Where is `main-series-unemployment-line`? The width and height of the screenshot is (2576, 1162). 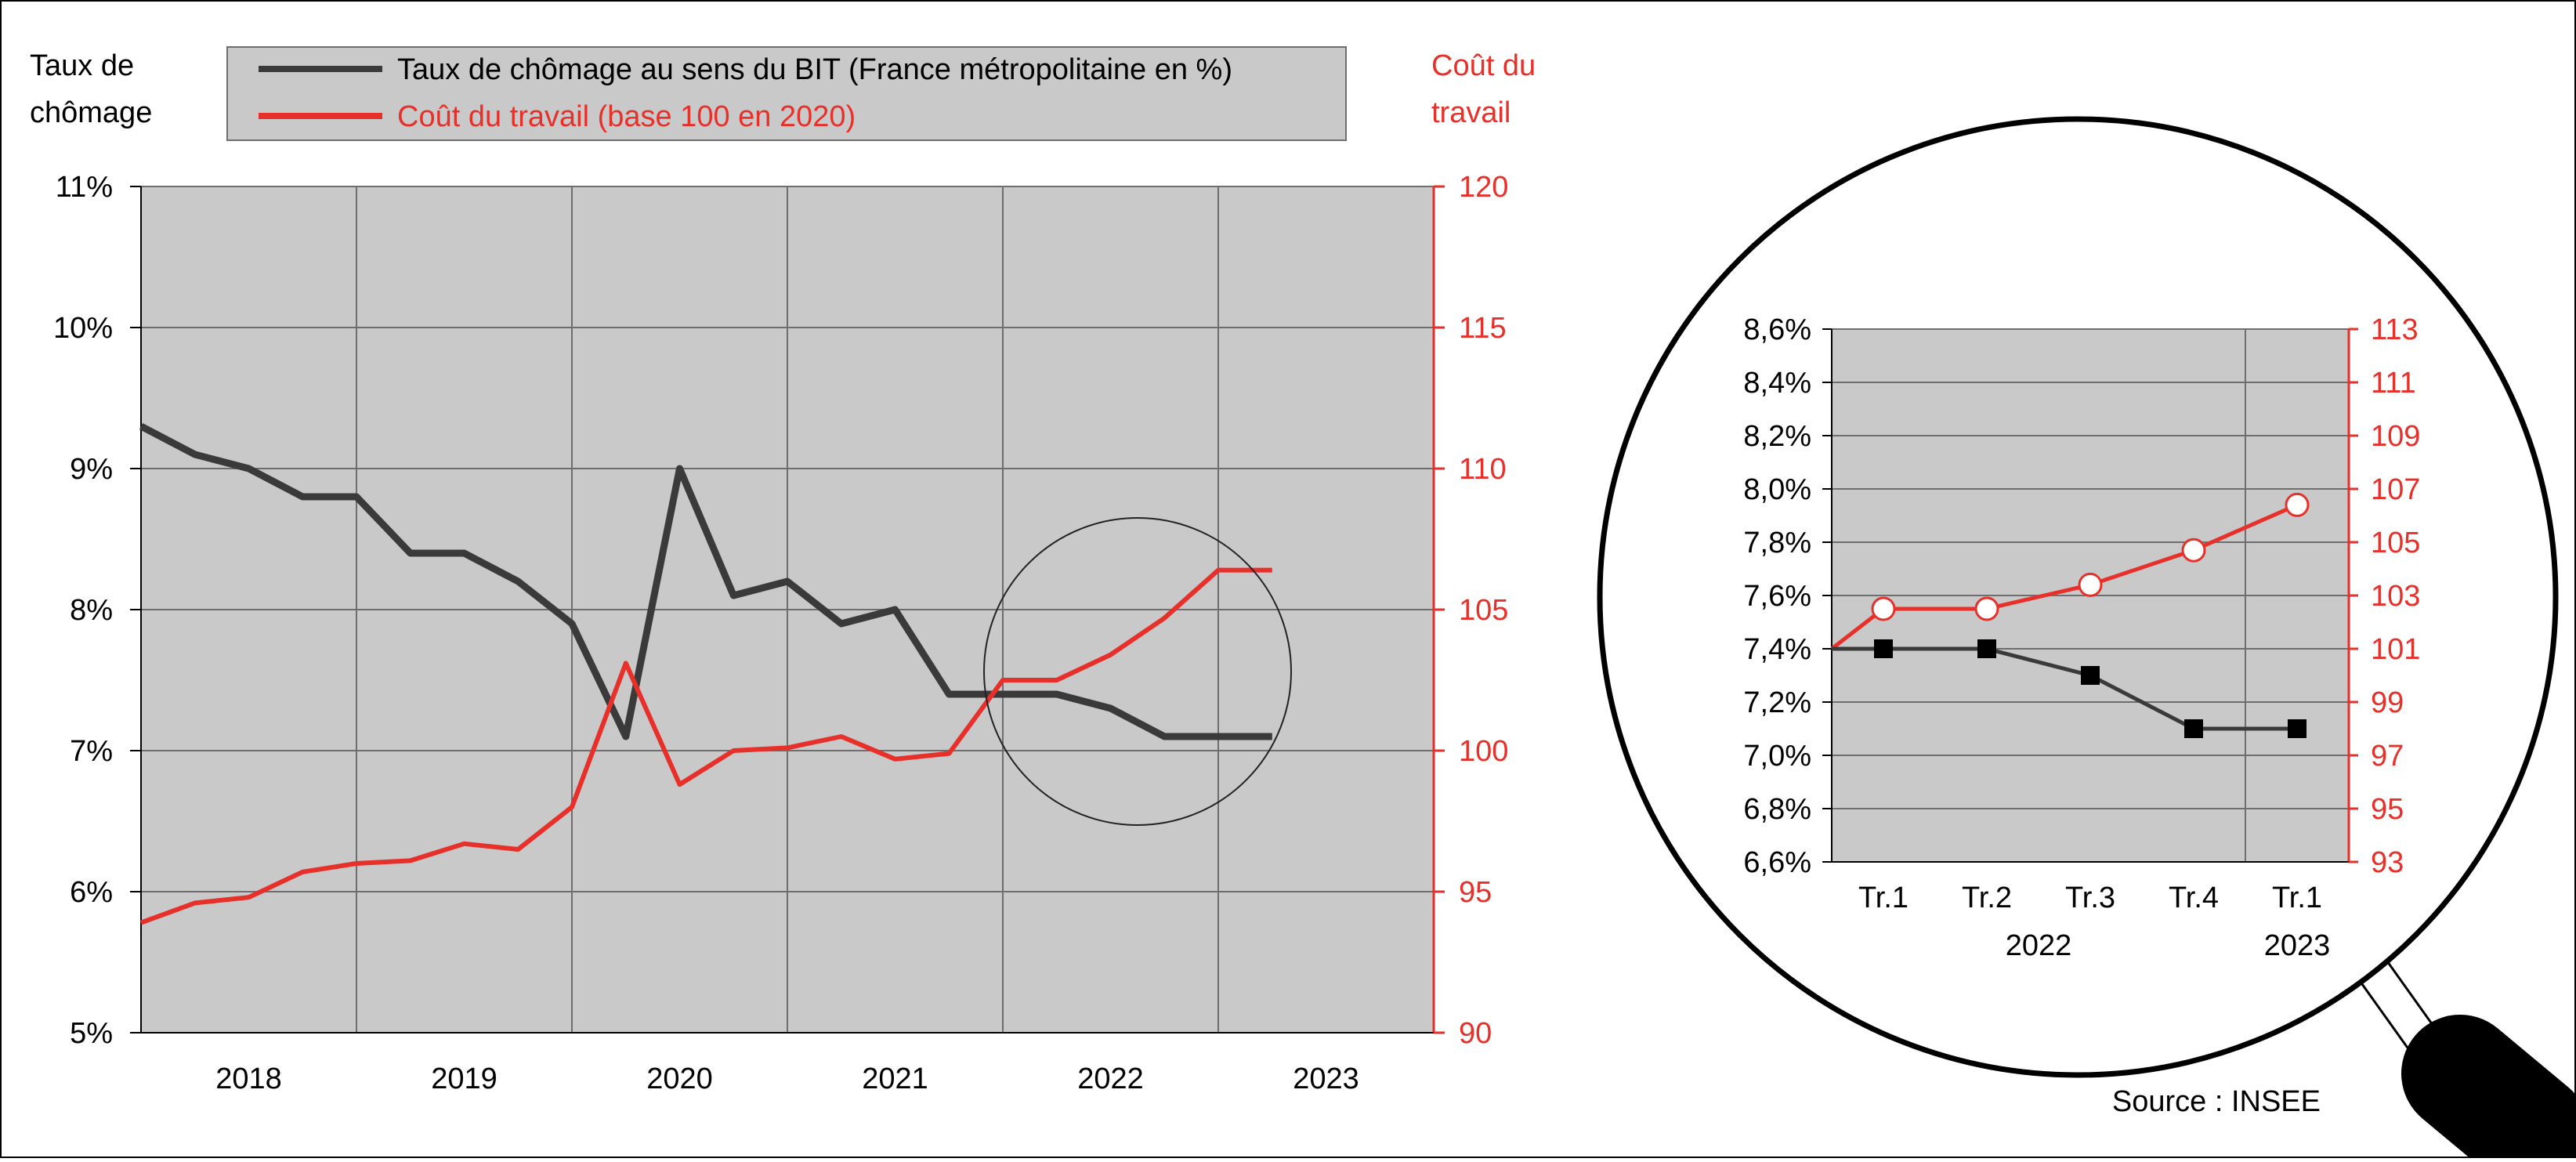
main-series-unemployment-line is located at coordinates (706, 582).